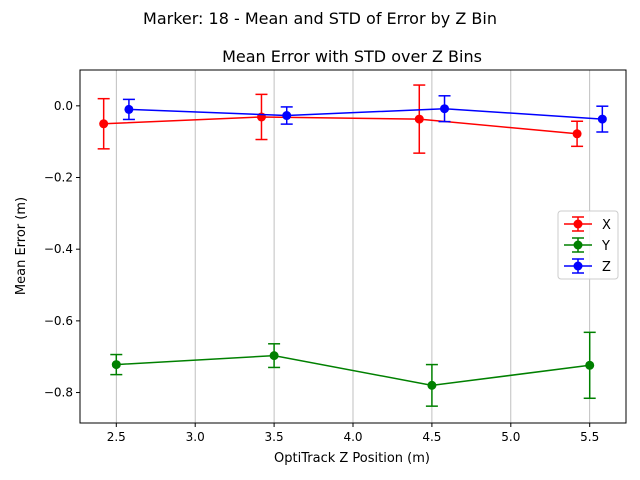 Image resolution: width=640 pixels, height=480 pixels. I want to click on x-tick-label: 3.5, so click(274, 437).